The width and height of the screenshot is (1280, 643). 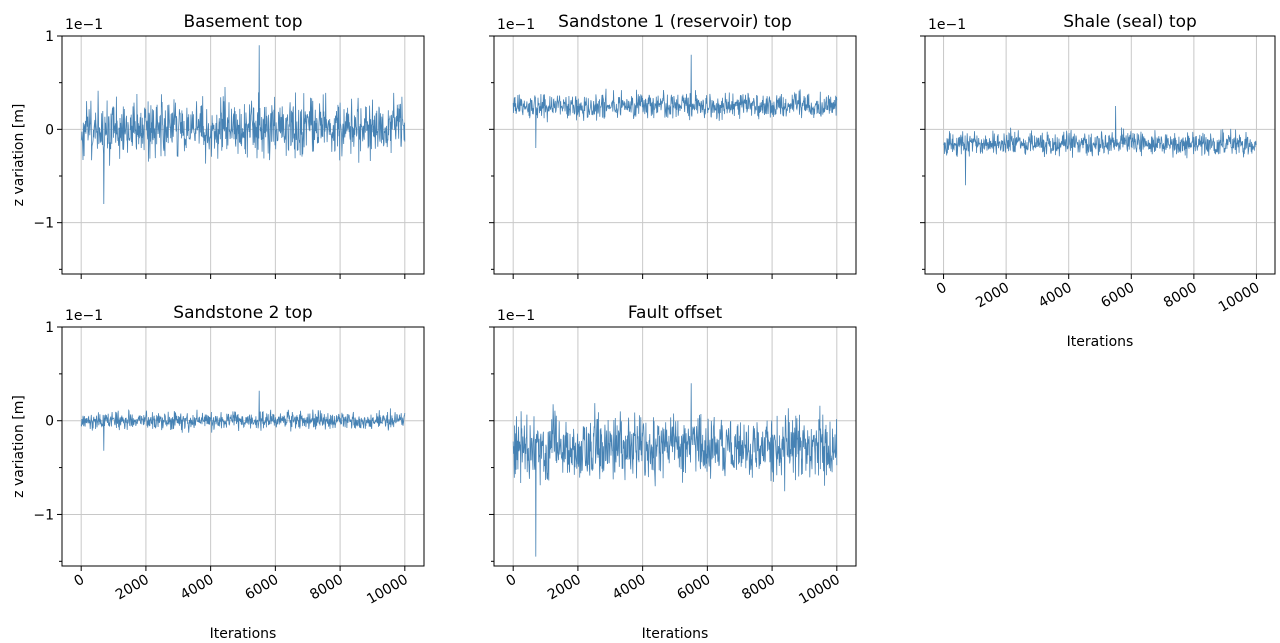 I want to click on subplot-title: Basement top, so click(x=242, y=22).